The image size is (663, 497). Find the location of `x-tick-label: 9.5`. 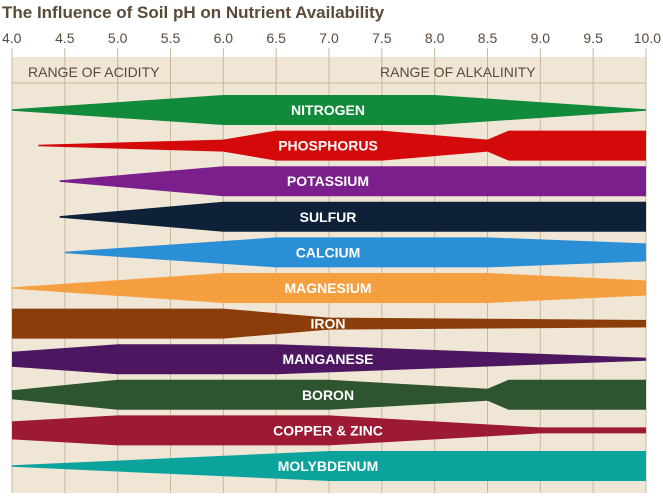

x-tick-label: 9.5 is located at coordinates (593, 38).